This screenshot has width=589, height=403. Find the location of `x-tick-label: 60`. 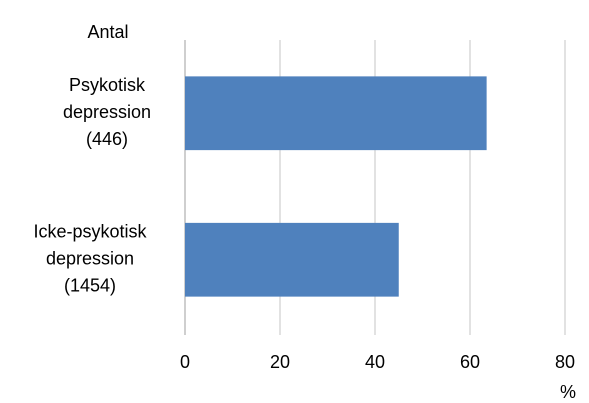

x-tick-label: 60 is located at coordinates (470, 362).